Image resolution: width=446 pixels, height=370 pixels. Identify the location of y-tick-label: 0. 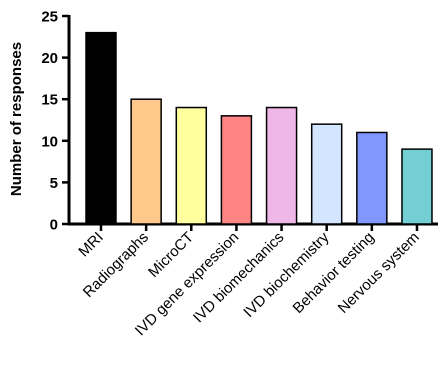
(54, 225).